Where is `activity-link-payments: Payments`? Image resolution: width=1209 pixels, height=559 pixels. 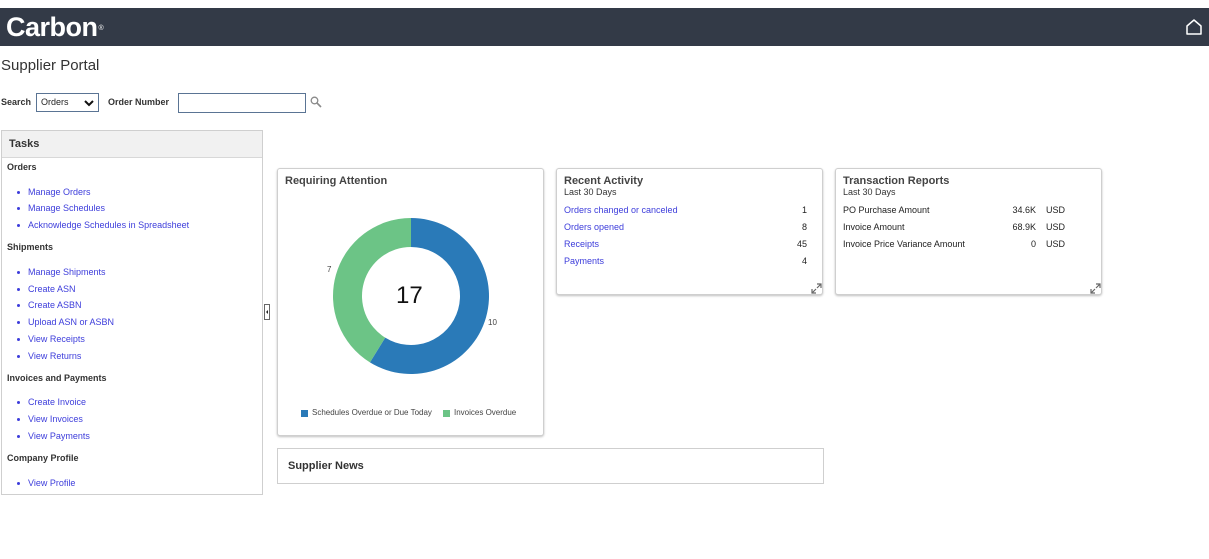 activity-link-payments: Payments is located at coordinates (584, 261).